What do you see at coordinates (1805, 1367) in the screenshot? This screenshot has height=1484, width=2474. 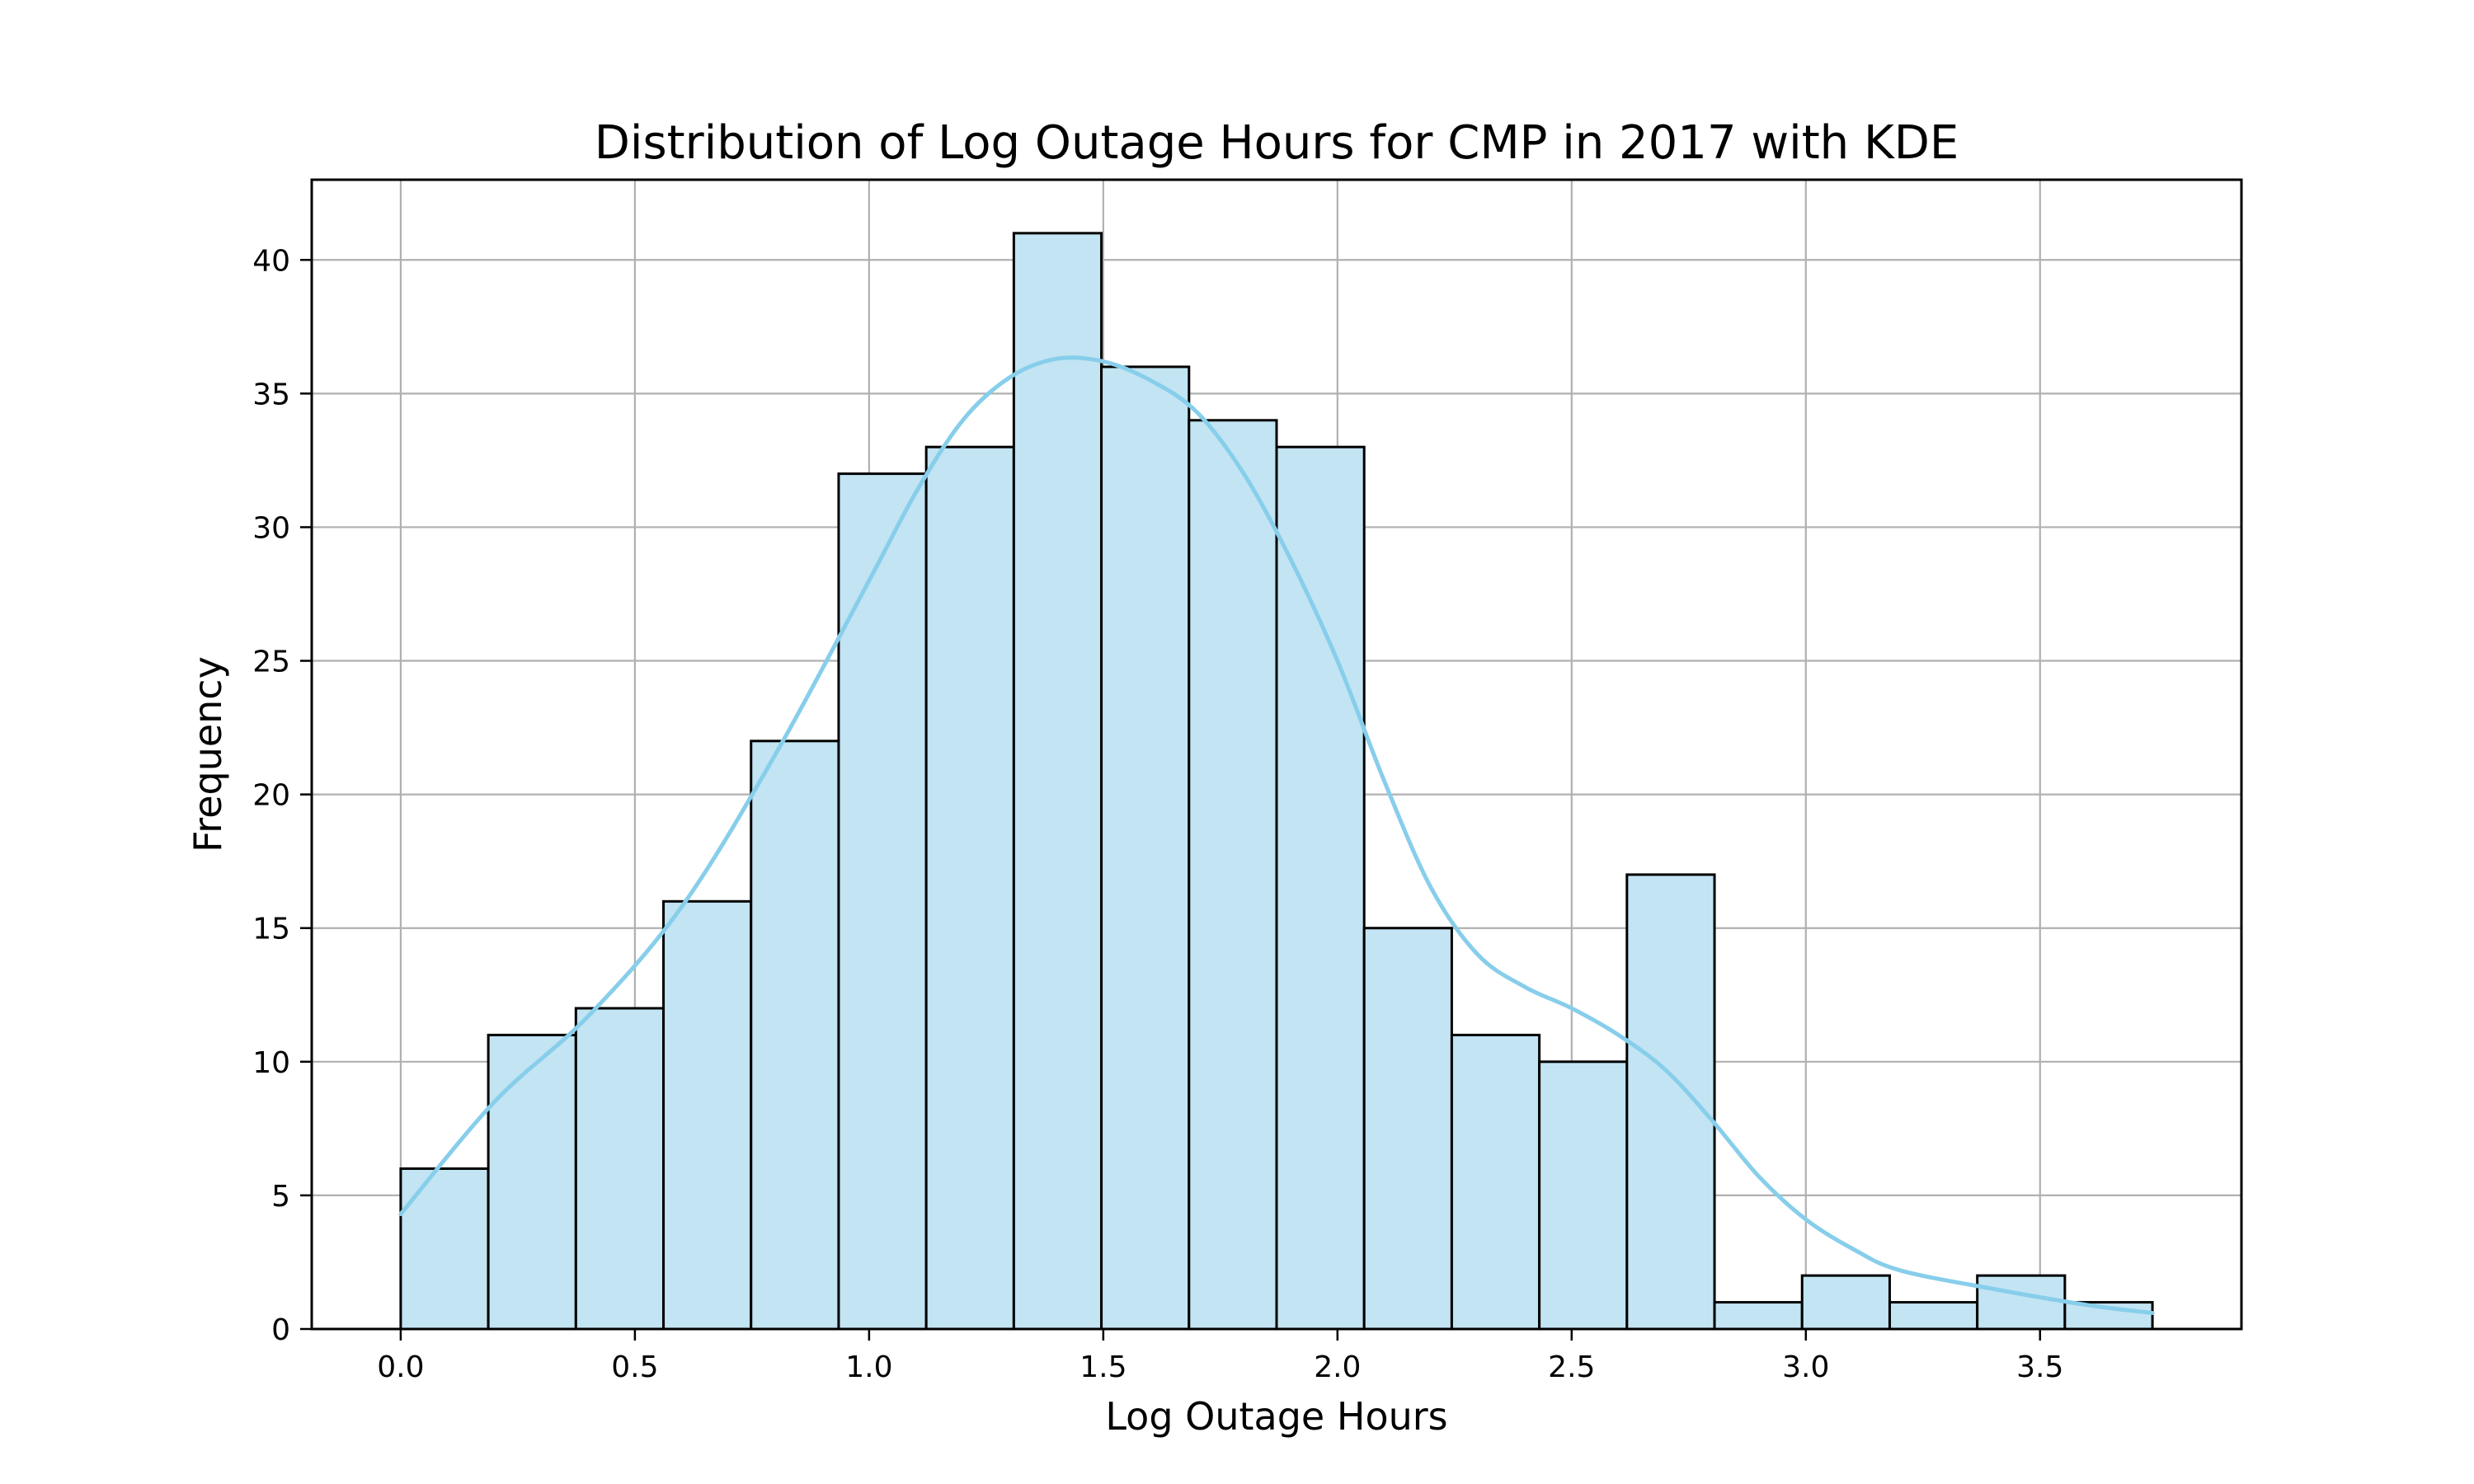 I see `x-tick-label-6: 3.0` at bounding box center [1805, 1367].